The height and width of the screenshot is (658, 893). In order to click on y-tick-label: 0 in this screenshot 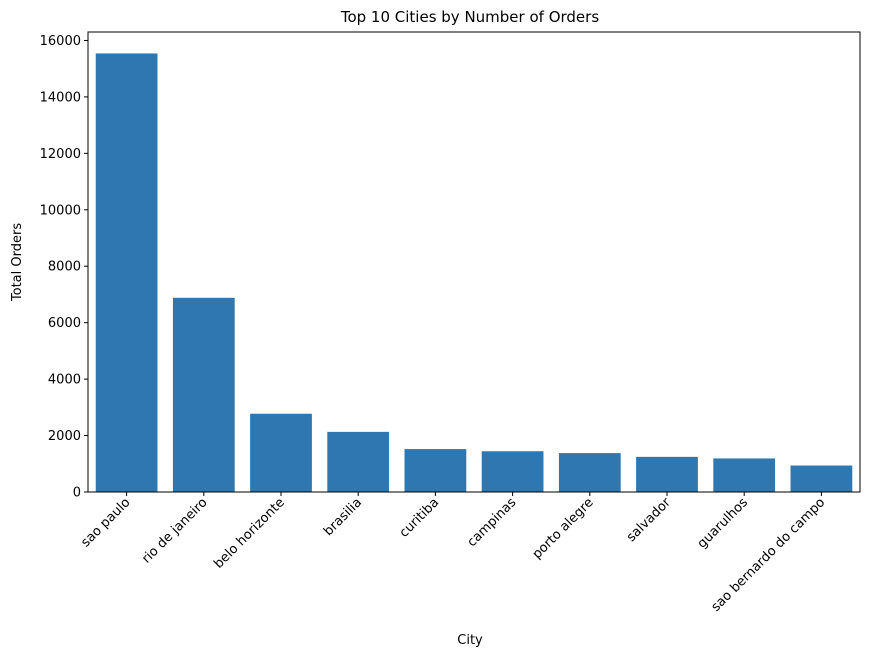, I will do `click(77, 493)`.